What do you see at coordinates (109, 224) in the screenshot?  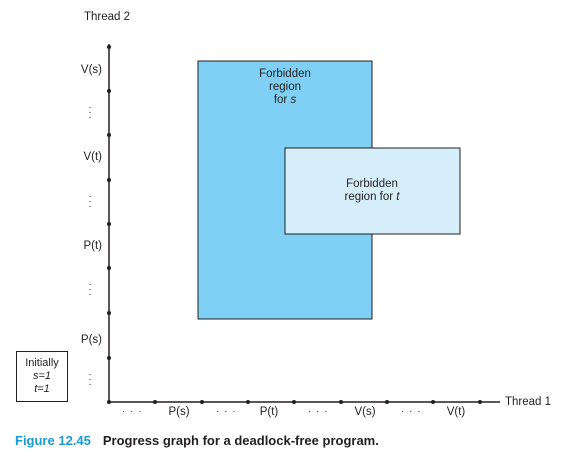 I see `y-axis-points` at bounding box center [109, 224].